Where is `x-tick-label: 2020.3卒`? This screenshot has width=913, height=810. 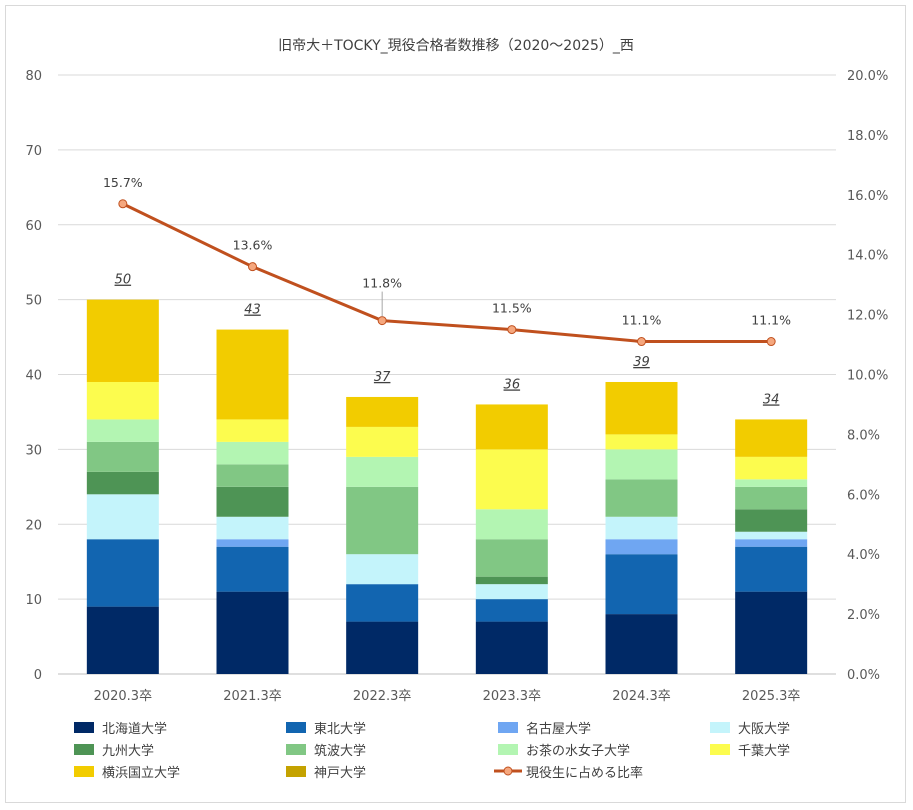
x-tick-label: 2020.3卒 is located at coordinates (123, 696).